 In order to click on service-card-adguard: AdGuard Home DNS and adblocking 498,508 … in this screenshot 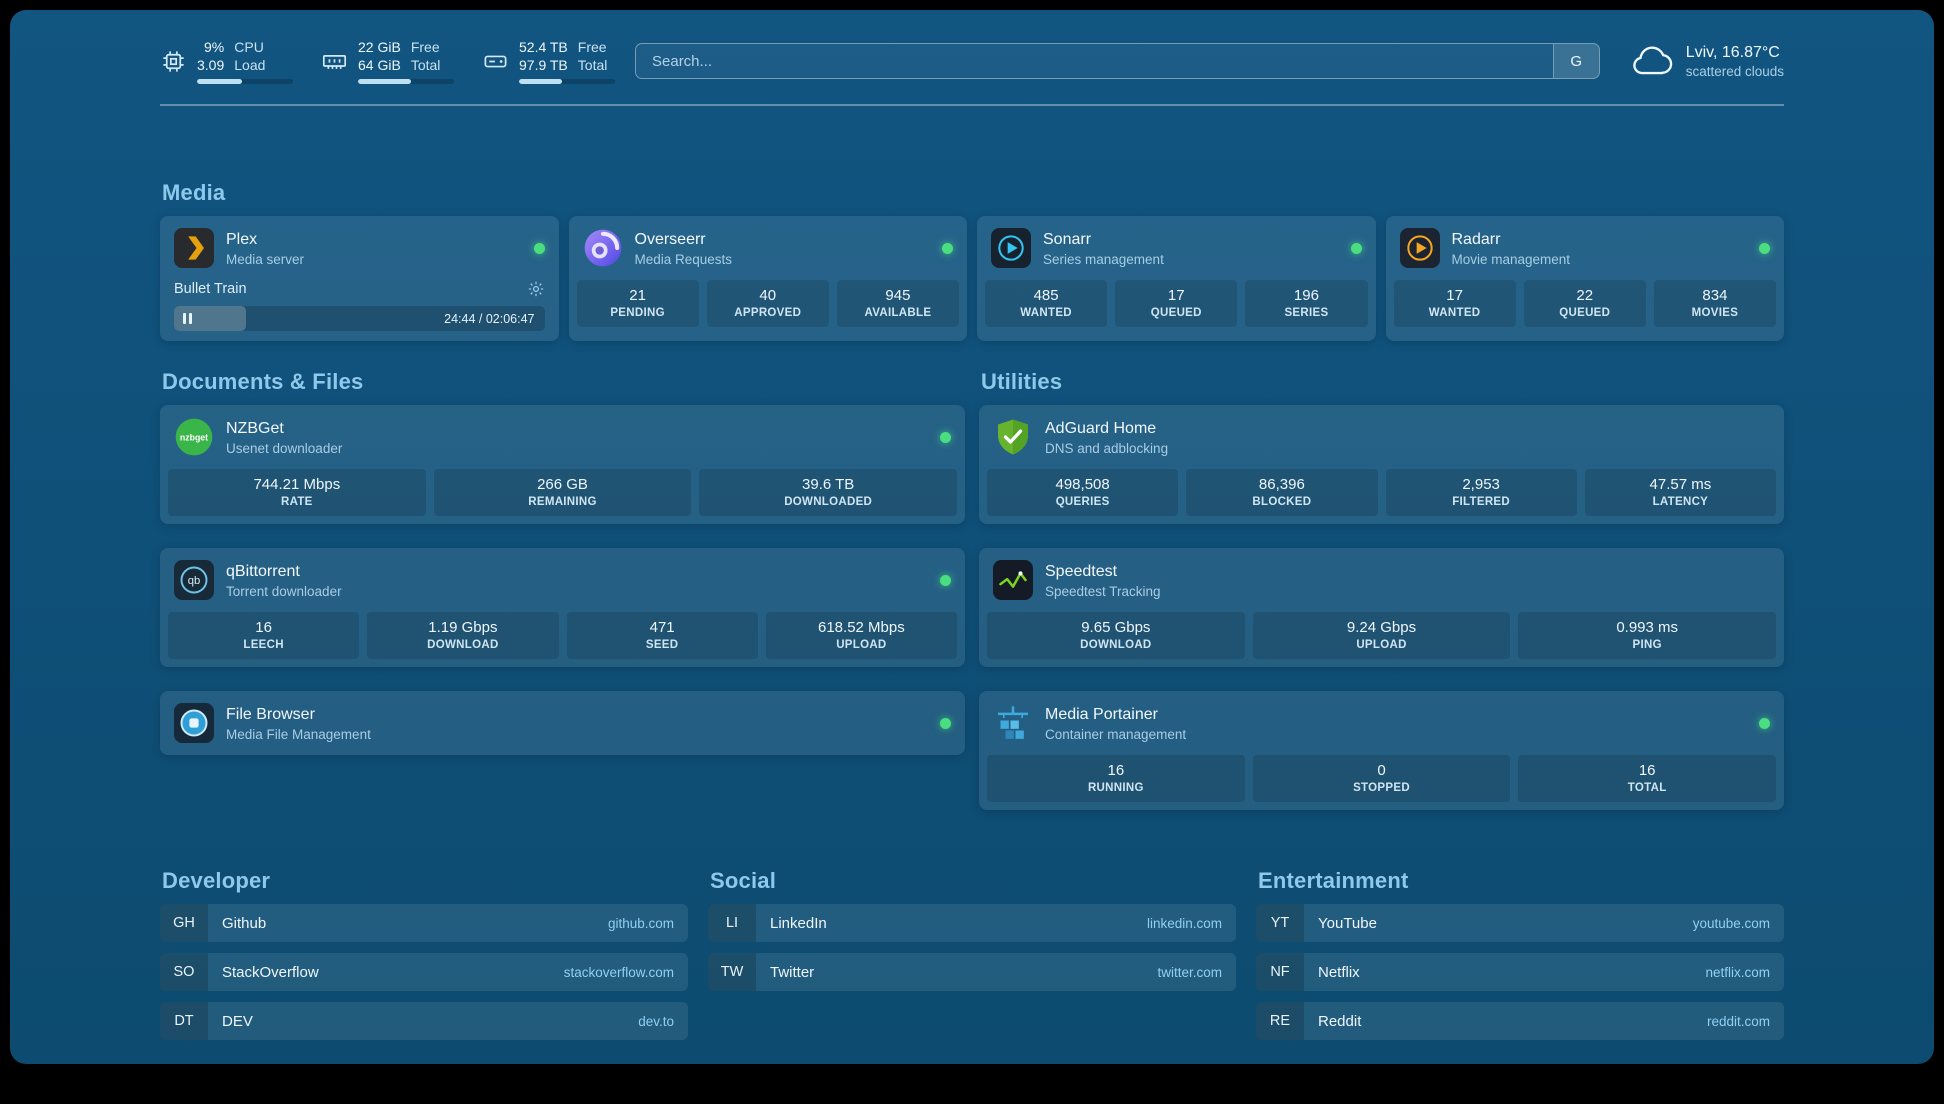, I will do `click(1381, 464)`.